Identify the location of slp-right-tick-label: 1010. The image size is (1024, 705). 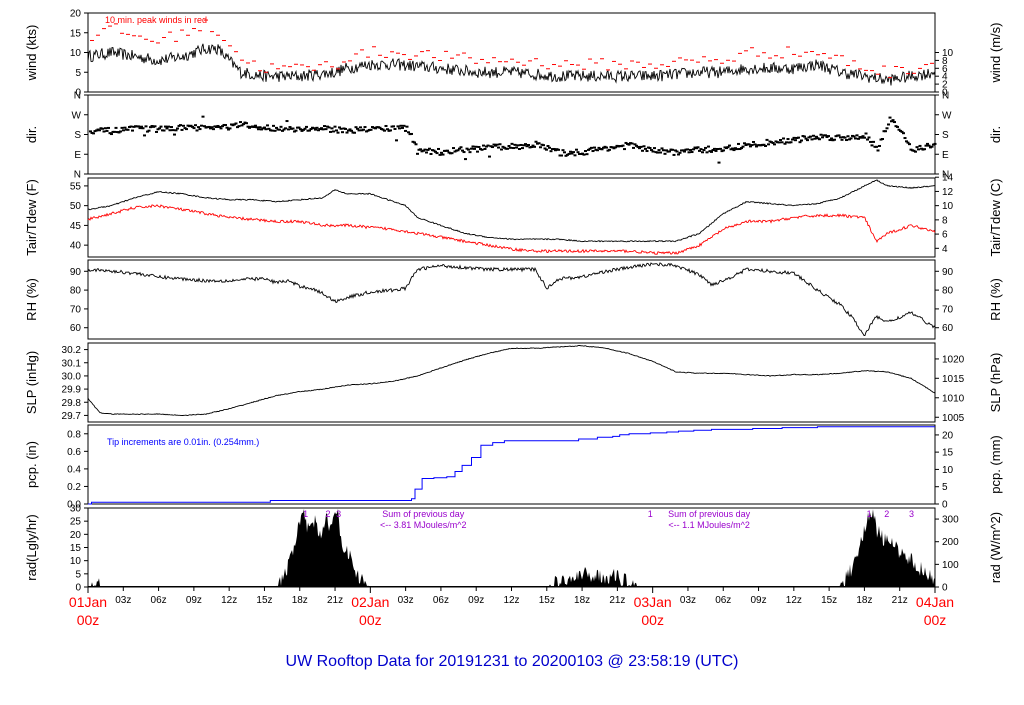
(953, 398).